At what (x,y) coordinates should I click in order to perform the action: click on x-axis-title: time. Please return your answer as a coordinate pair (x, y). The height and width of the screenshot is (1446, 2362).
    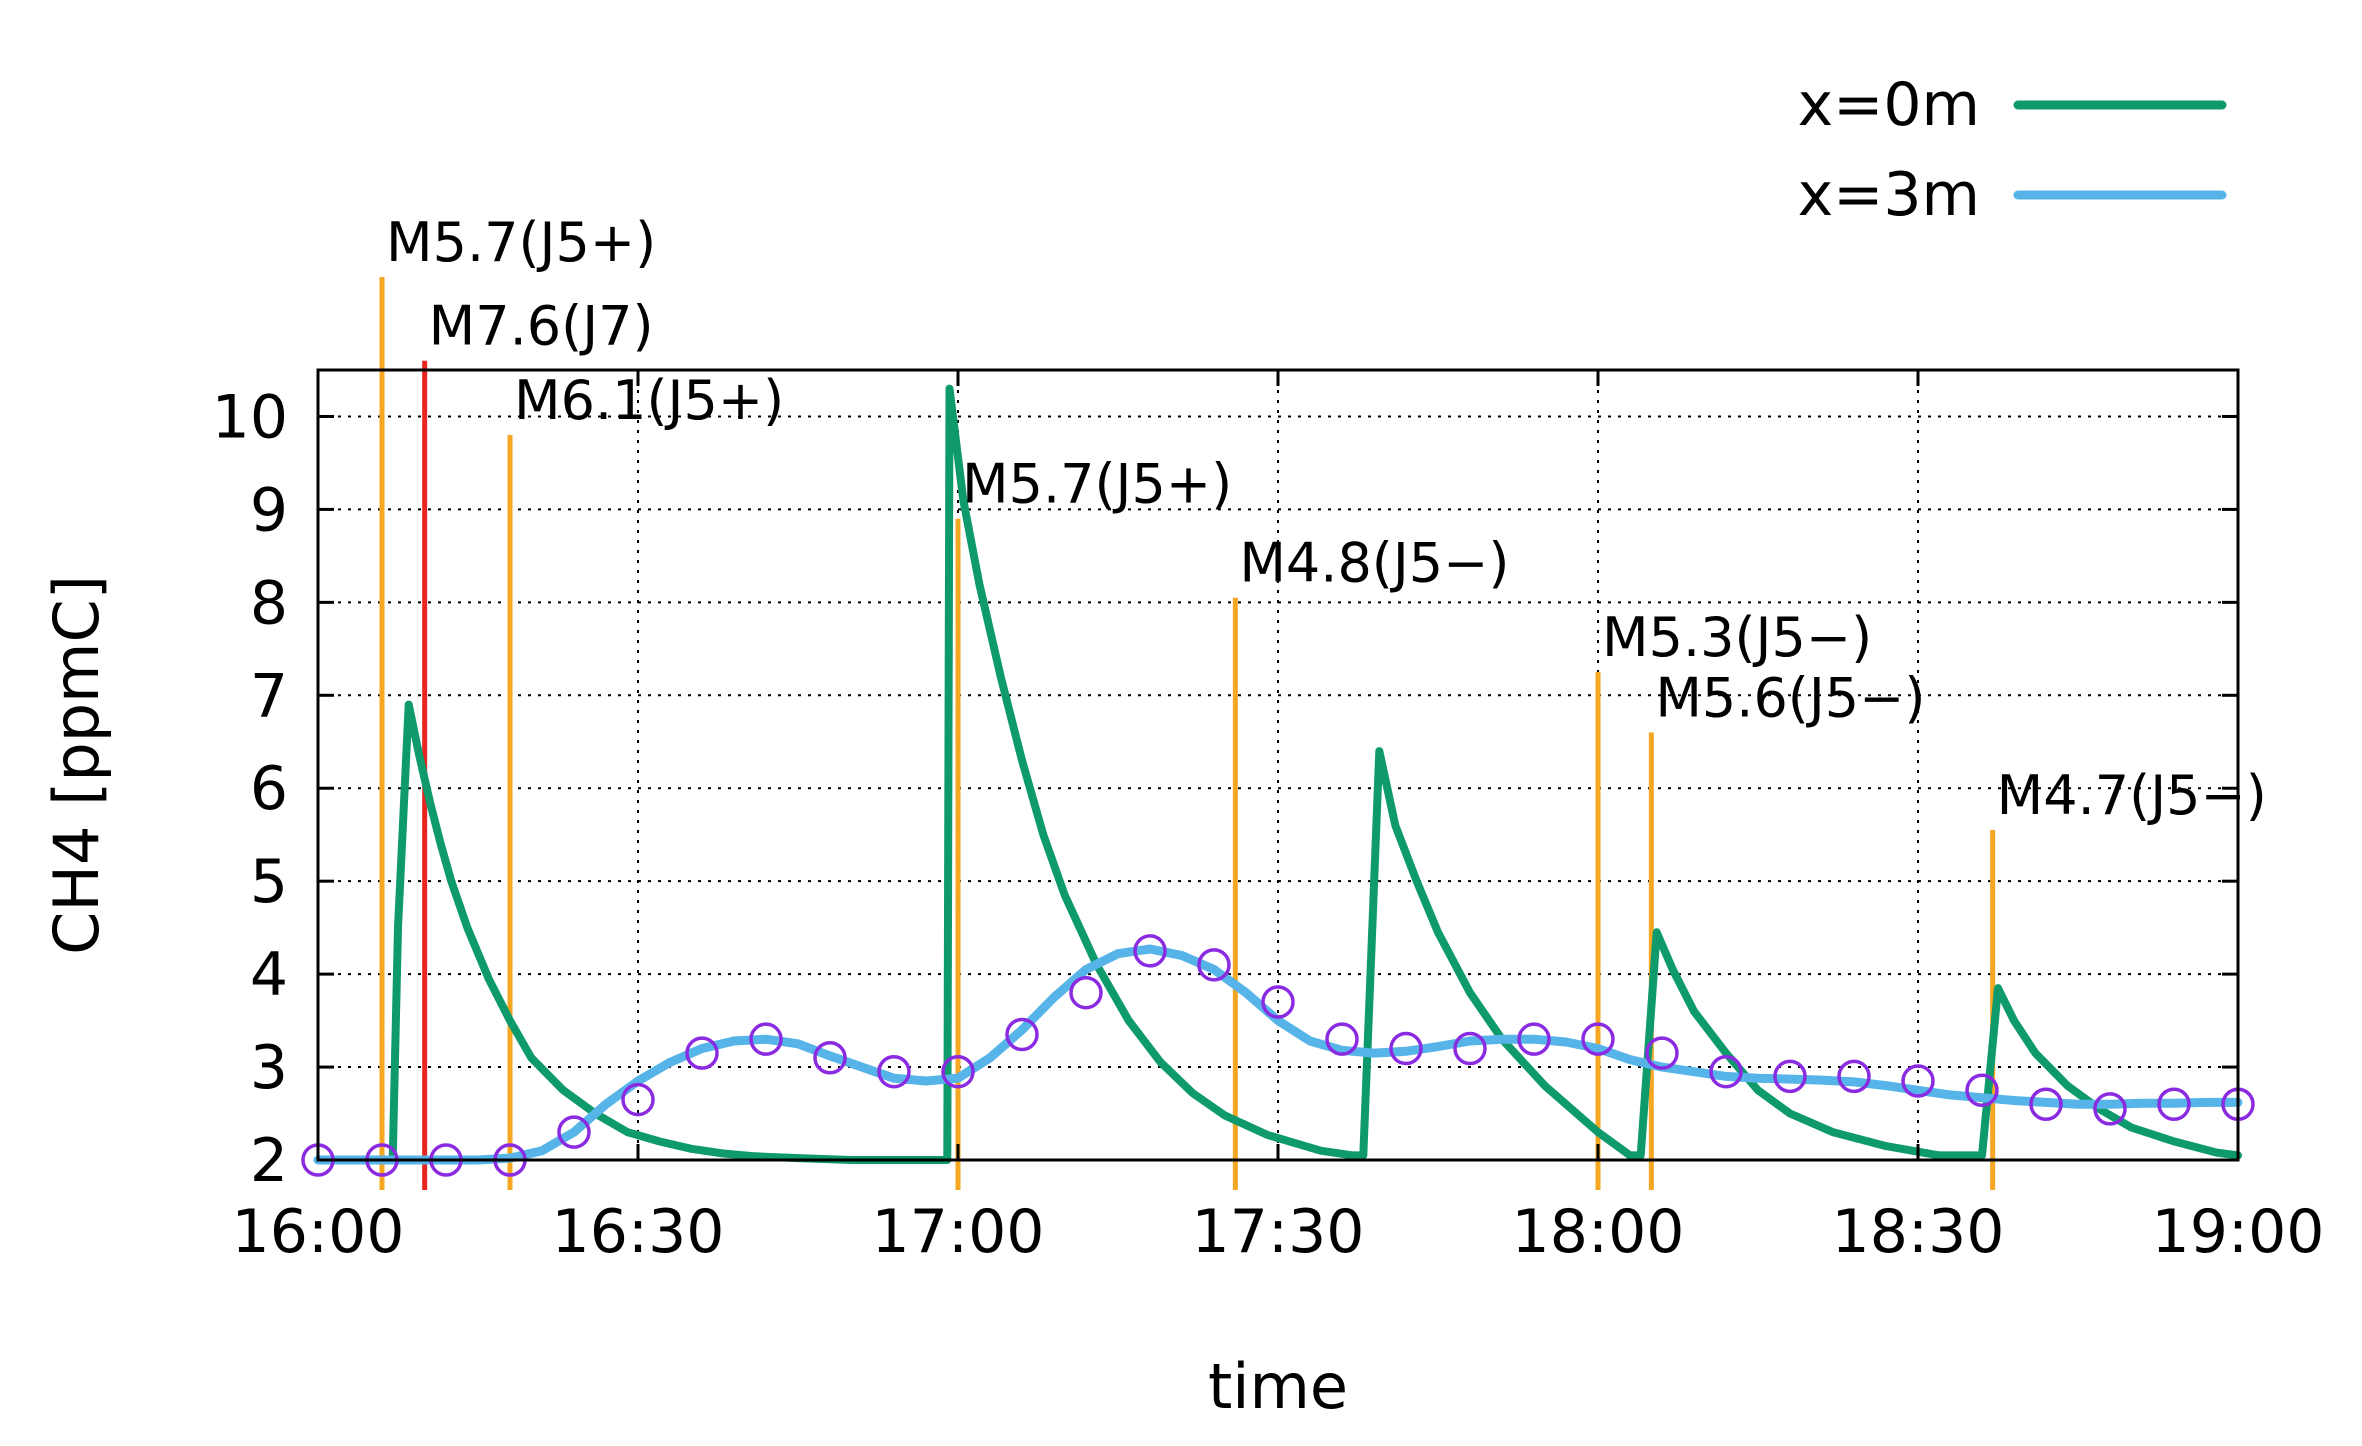
    Looking at the image, I should click on (1278, 1386).